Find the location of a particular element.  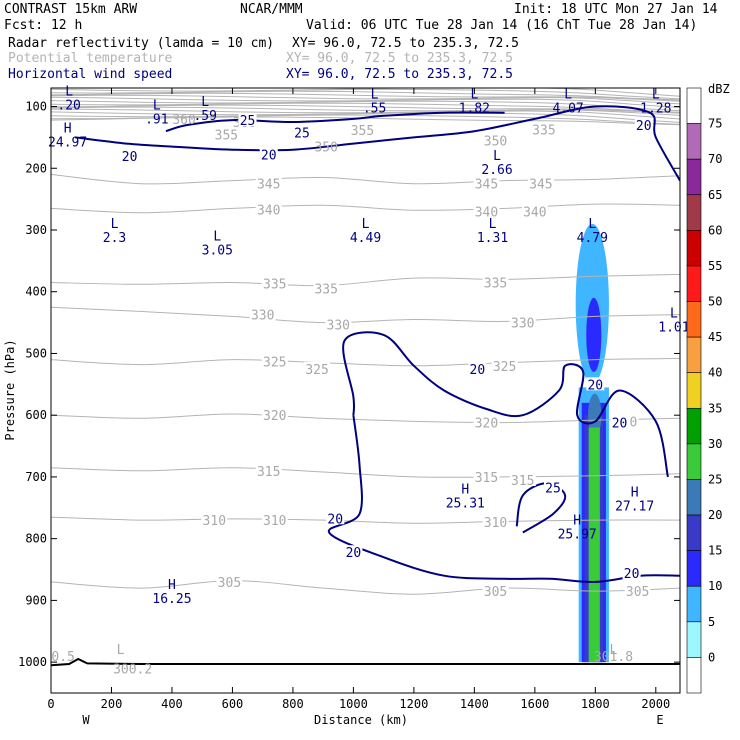

x-axis-east-label: E is located at coordinates (659, 720).